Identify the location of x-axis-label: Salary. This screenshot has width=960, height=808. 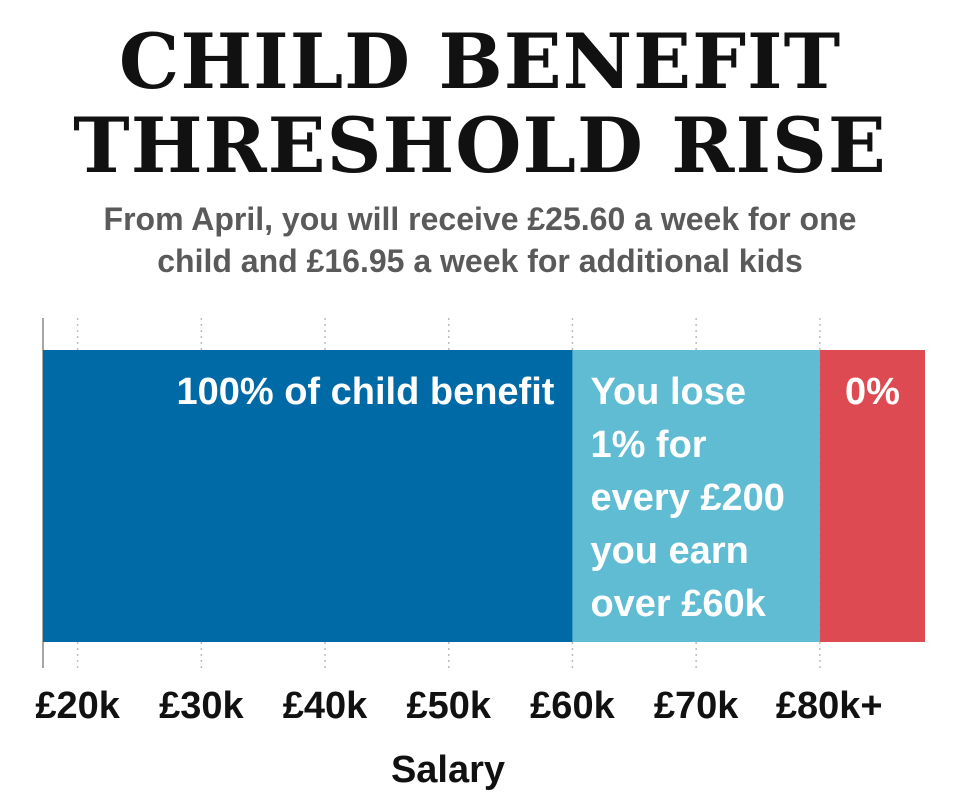
(448, 770).